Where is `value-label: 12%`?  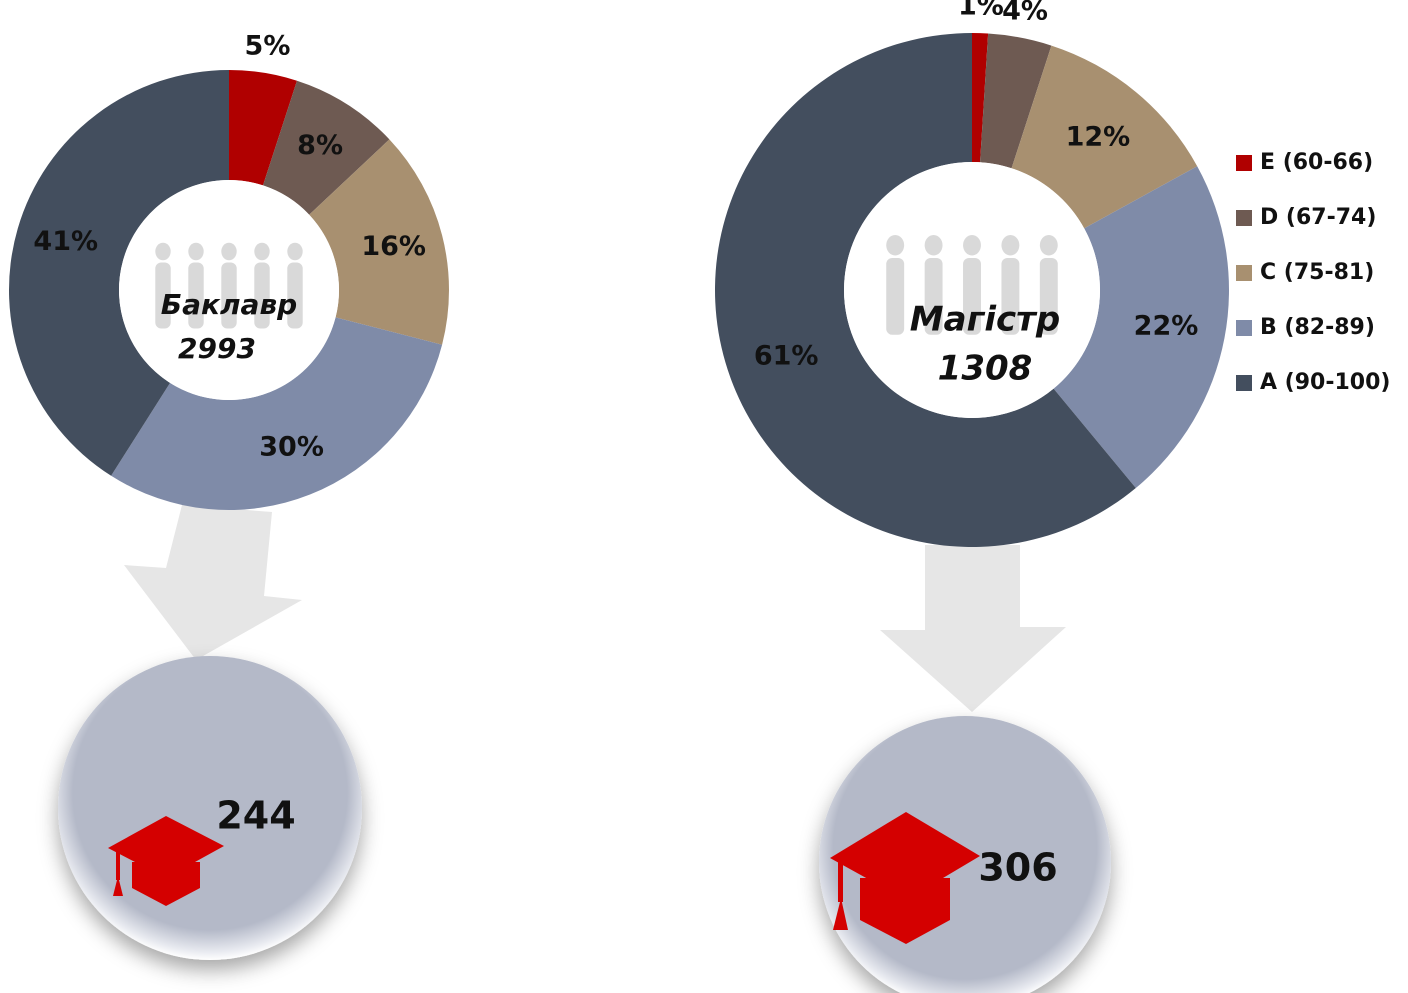 value-label: 12% is located at coordinates (1098, 136).